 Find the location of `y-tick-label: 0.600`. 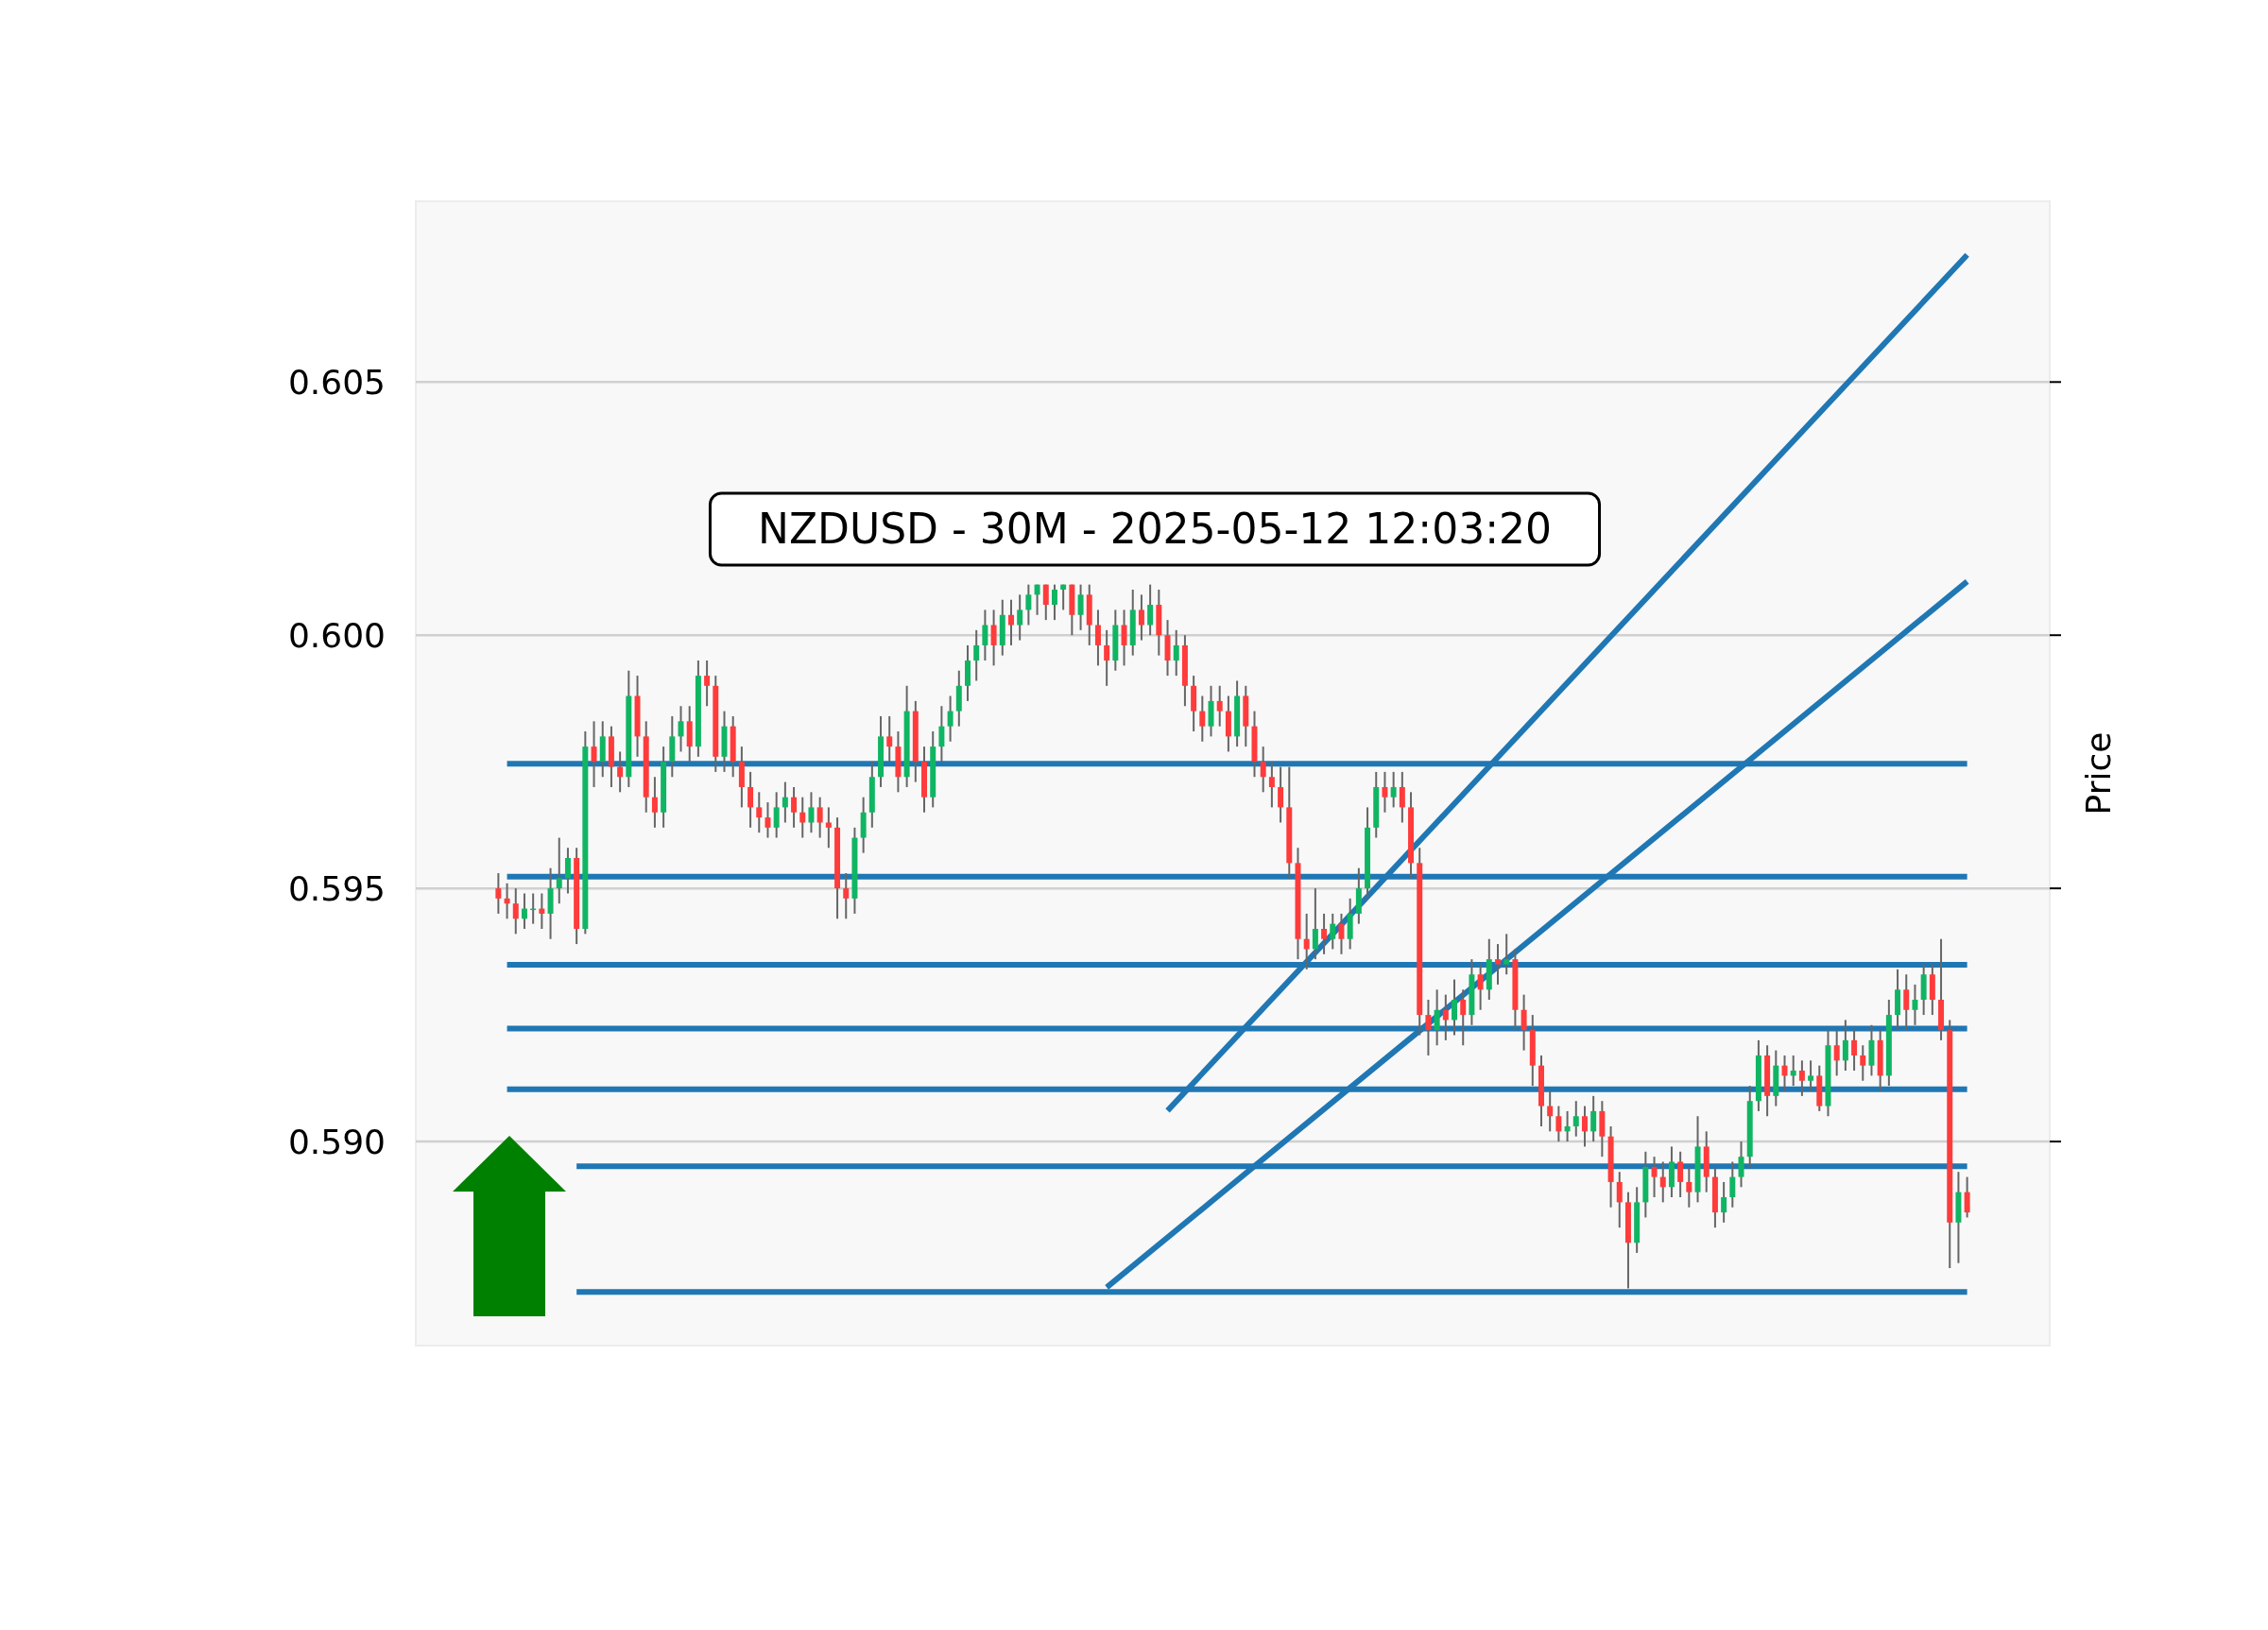

y-tick-label: 0.600 is located at coordinates (336, 635).